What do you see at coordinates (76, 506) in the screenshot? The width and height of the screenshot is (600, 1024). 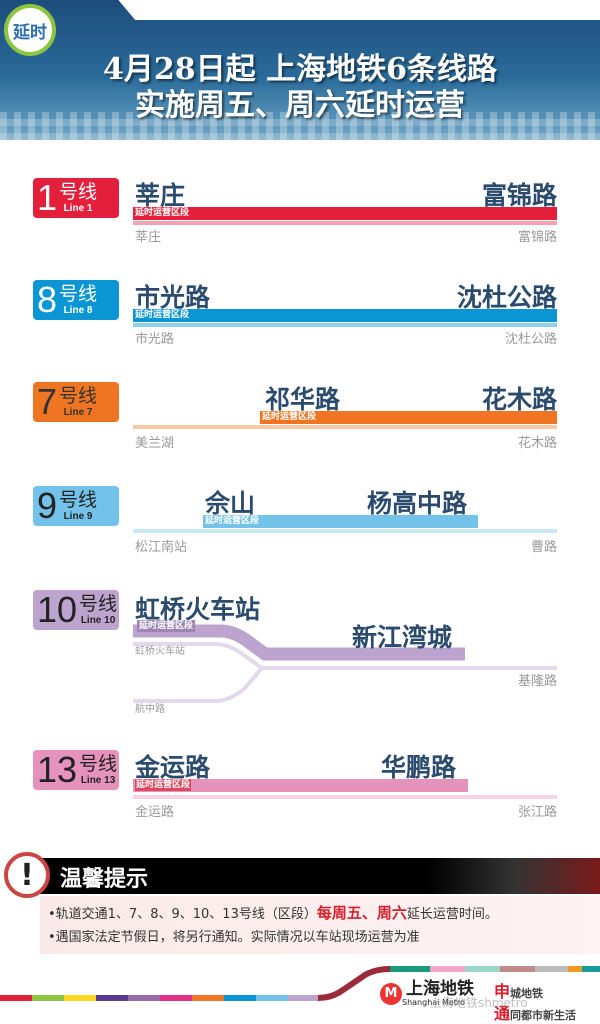 I see `line-9-badge: 9 号线 Line 9` at bounding box center [76, 506].